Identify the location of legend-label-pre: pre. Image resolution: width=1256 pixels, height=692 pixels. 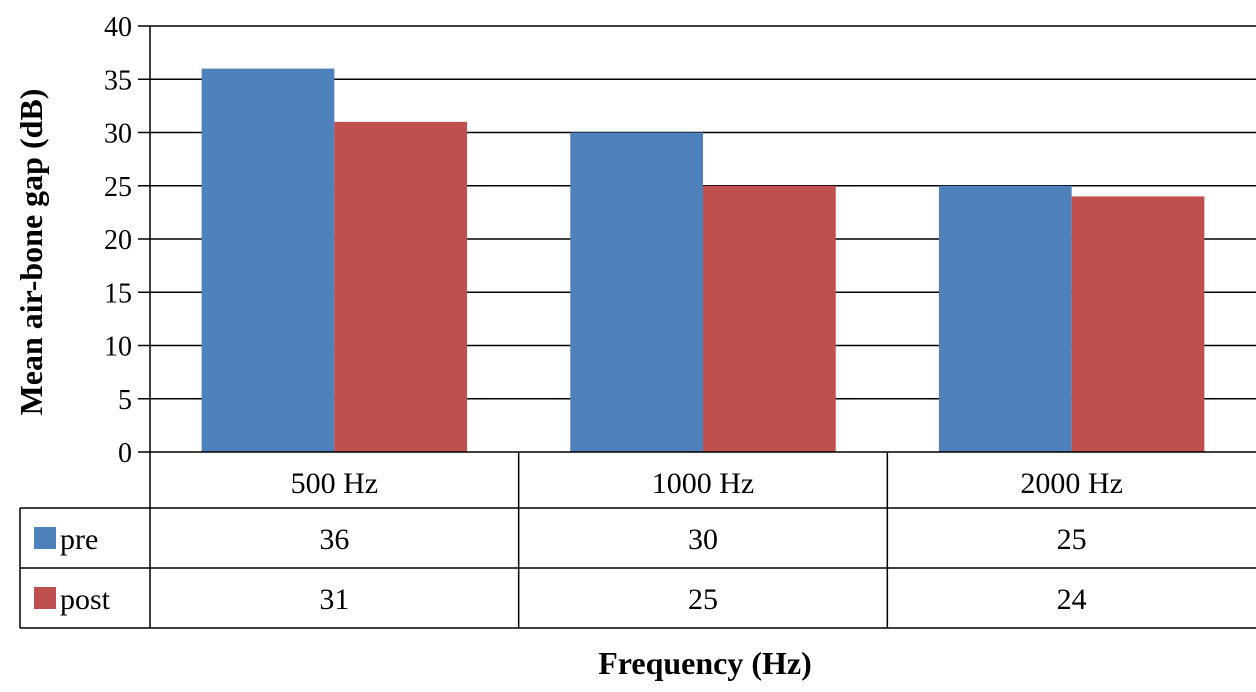
(79, 539).